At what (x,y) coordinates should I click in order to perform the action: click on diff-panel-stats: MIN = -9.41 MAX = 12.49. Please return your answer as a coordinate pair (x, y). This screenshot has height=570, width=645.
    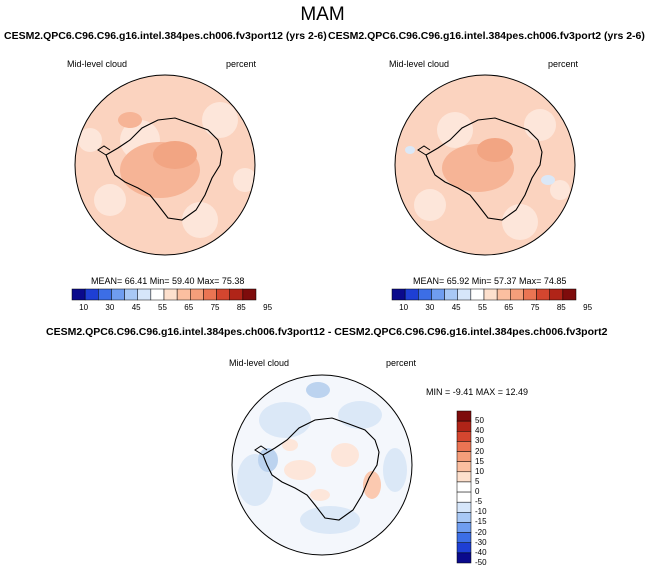
    Looking at the image, I should click on (477, 392).